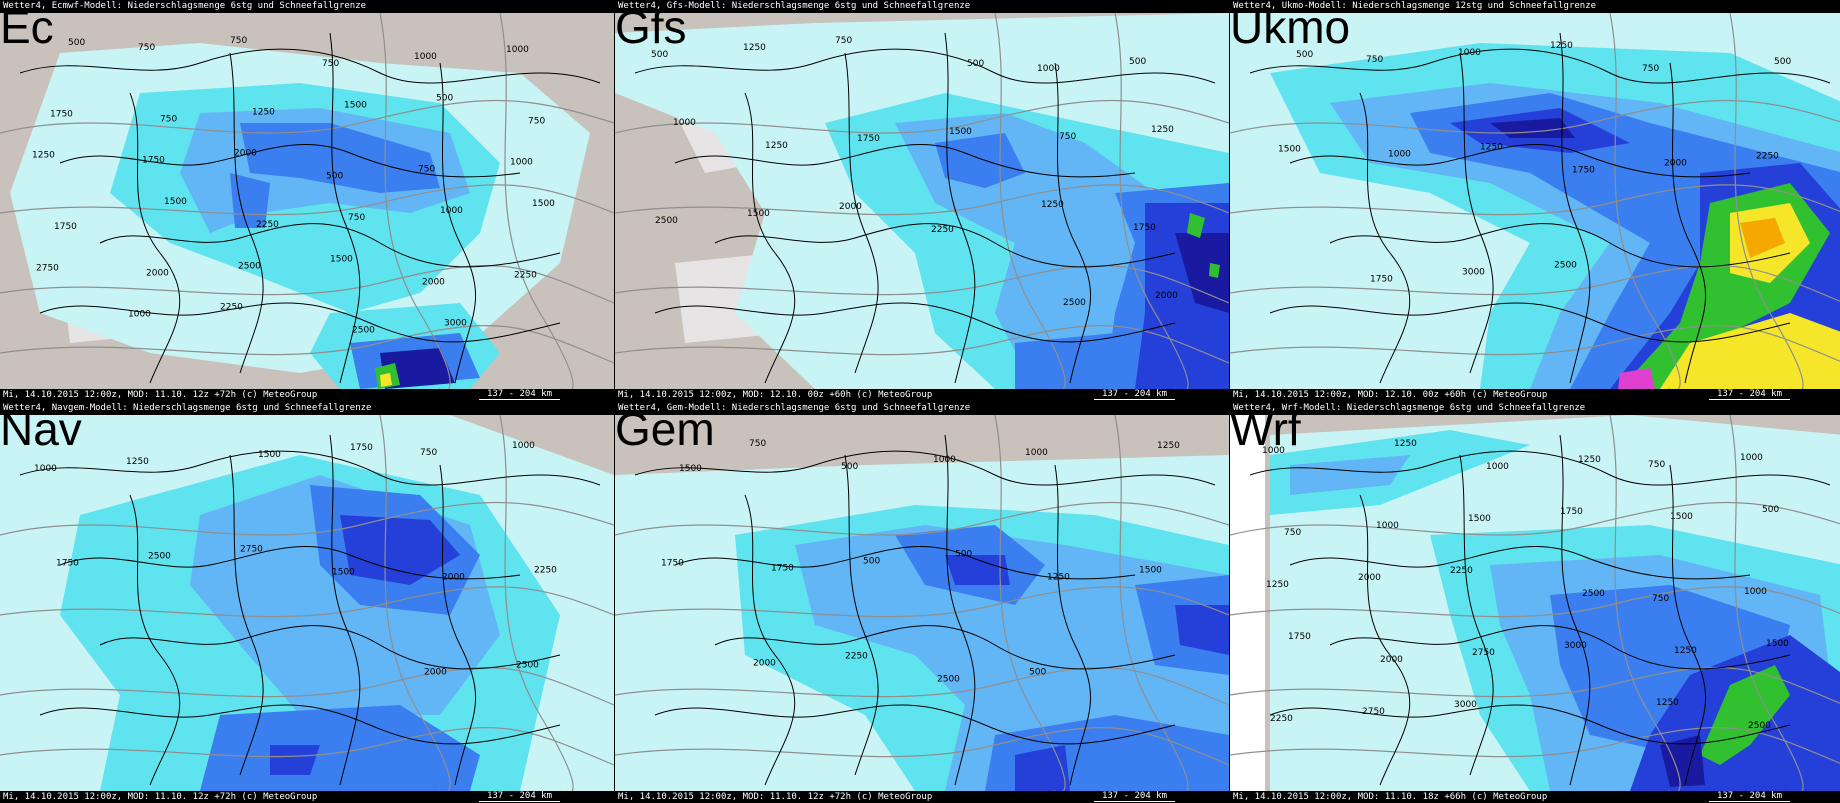  What do you see at coordinates (27, 27) in the screenshot?
I see `model-label: Ec` at bounding box center [27, 27].